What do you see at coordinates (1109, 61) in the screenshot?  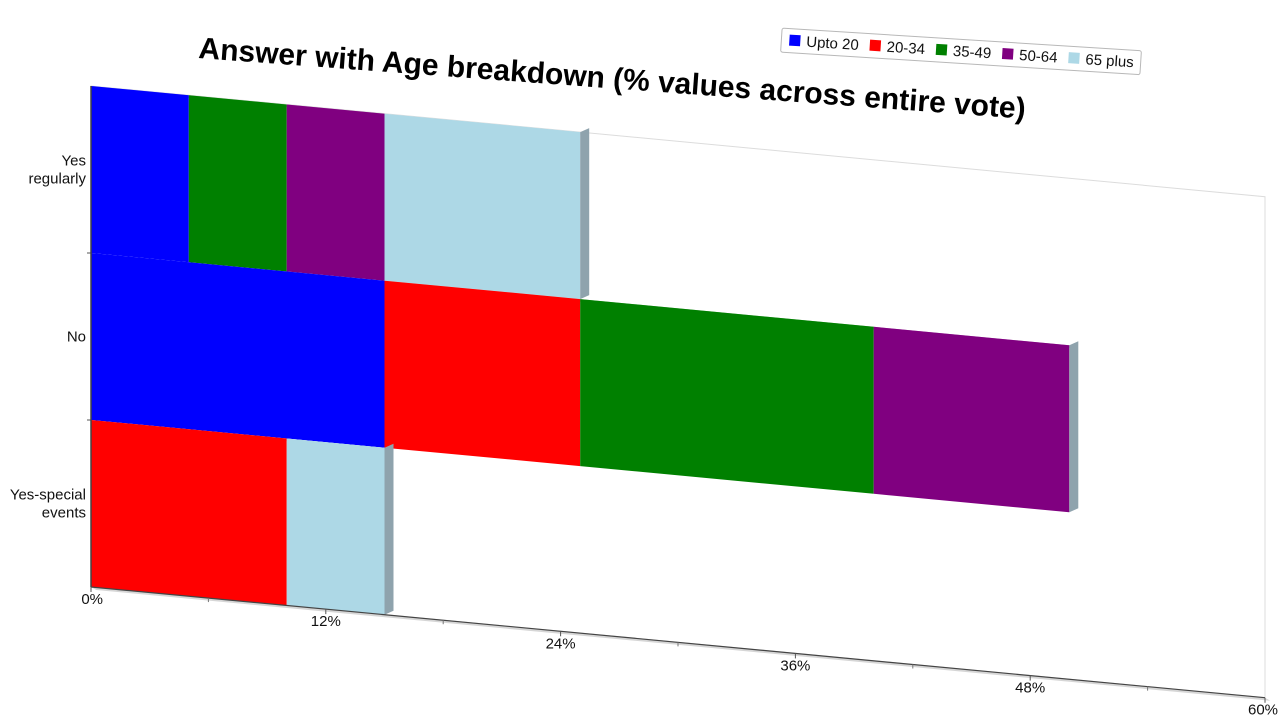 I see `legend-label: 65 plus` at bounding box center [1109, 61].